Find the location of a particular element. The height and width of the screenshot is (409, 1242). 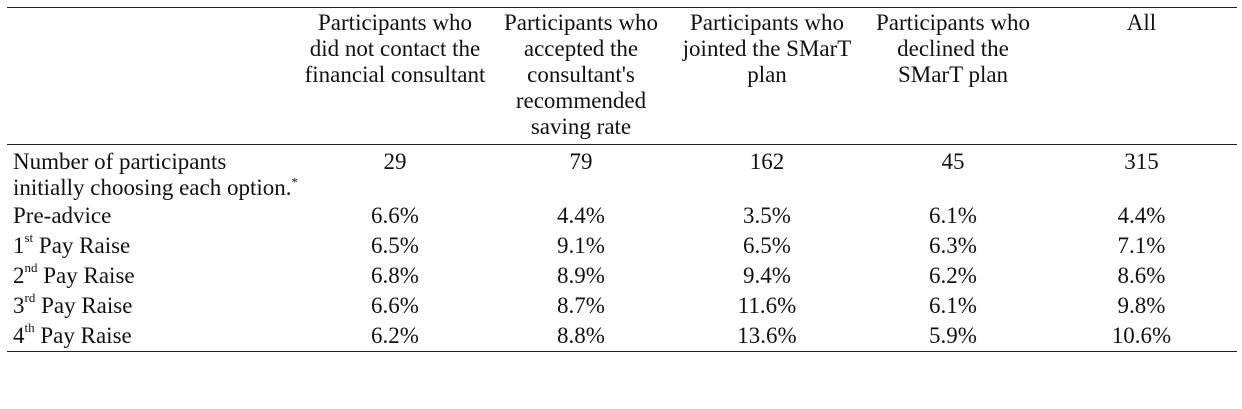

cell-rate: 13.6% is located at coordinates (767, 336).